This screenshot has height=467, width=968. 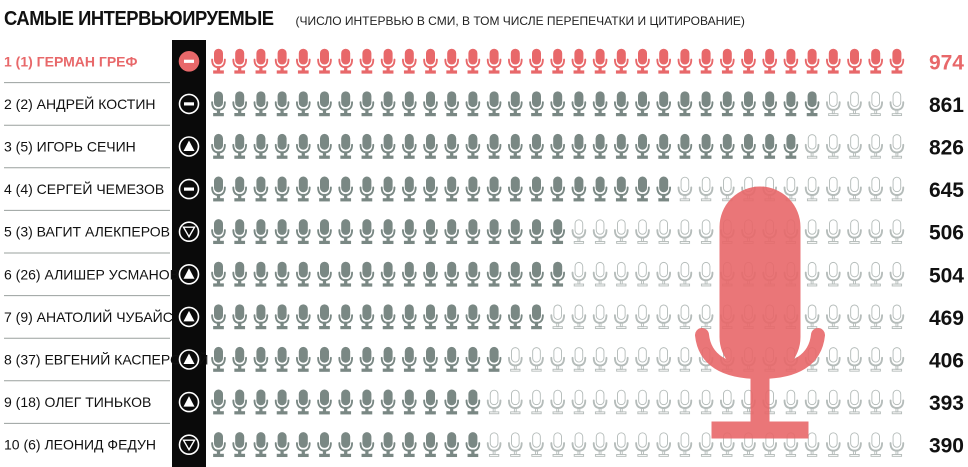 I want to click on table-row: 1 (1) ГЕРМАН ГРЕФ 974, so click(x=484, y=66).